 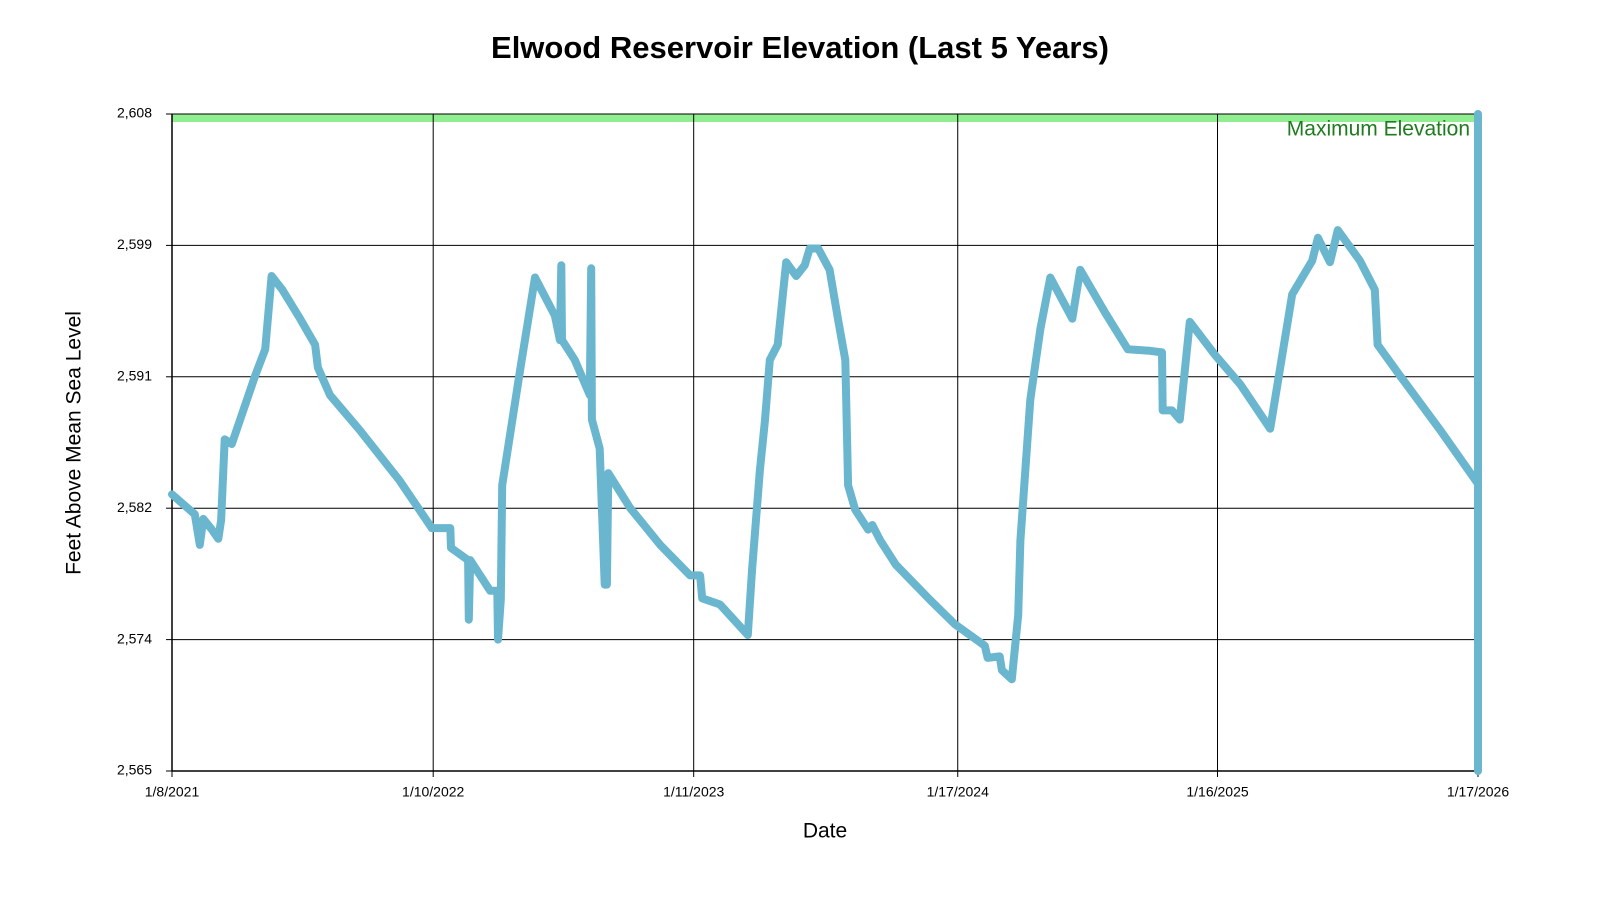 What do you see at coordinates (134, 638) in the screenshot?
I see `y-tick-label: 2,574` at bounding box center [134, 638].